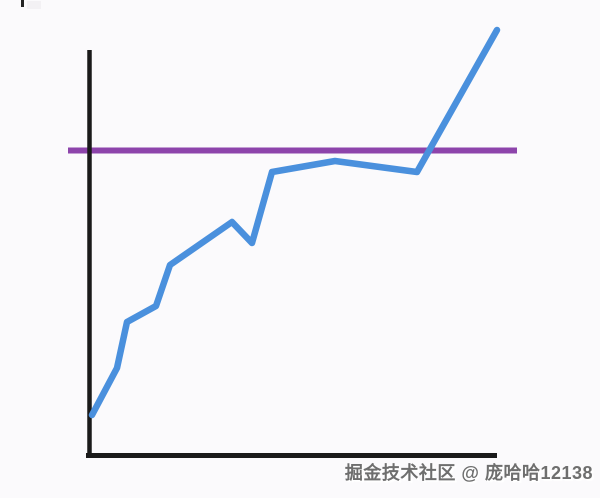 The image size is (600, 498). What do you see at coordinates (468, 473) in the screenshot?
I see `watermark-text: 掘金技术社区 @ 庞哈哈12138` at bounding box center [468, 473].